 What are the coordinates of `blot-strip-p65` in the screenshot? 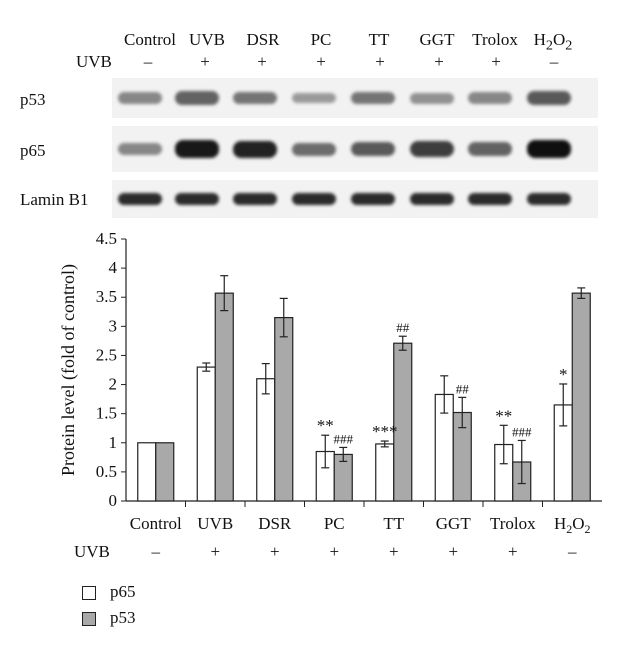 It's located at (355, 149).